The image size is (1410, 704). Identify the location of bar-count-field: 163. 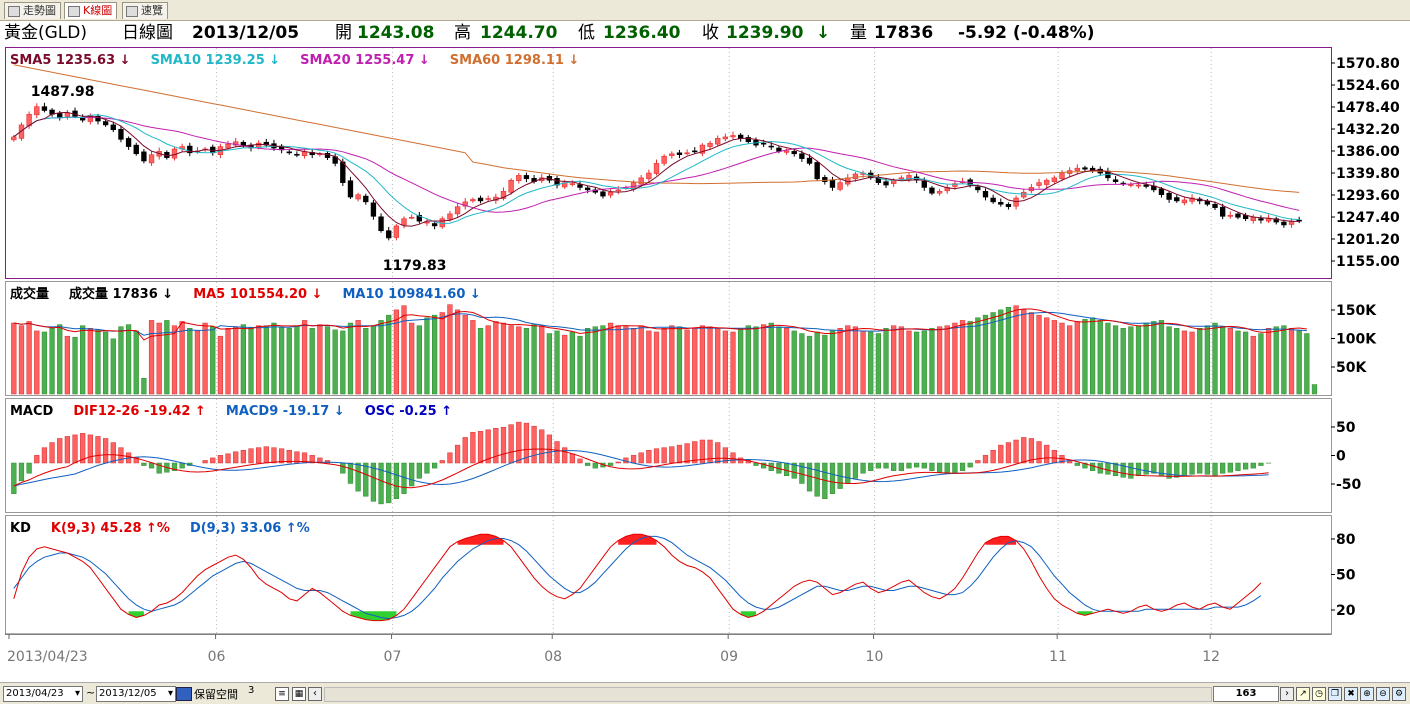
(1246, 694).